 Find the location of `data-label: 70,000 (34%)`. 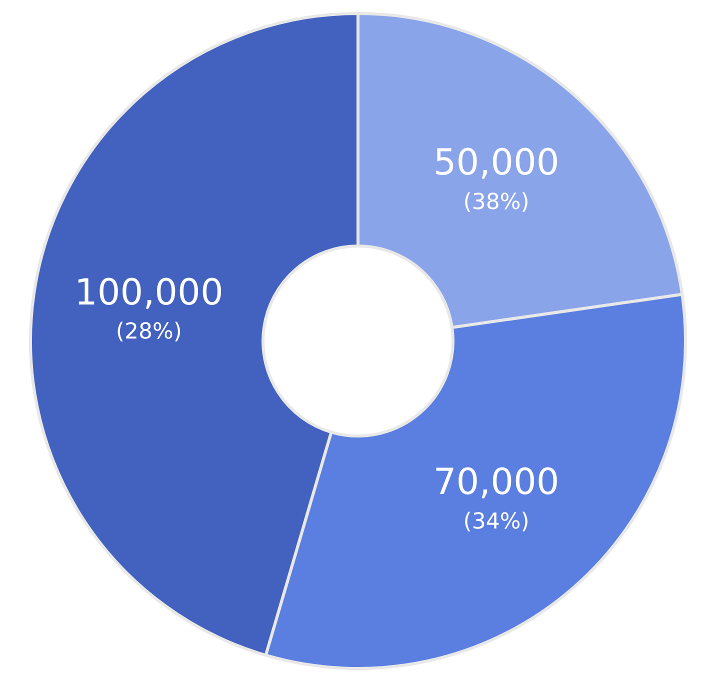

data-label: 70,000 (34%) is located at coordinates (496, 498).